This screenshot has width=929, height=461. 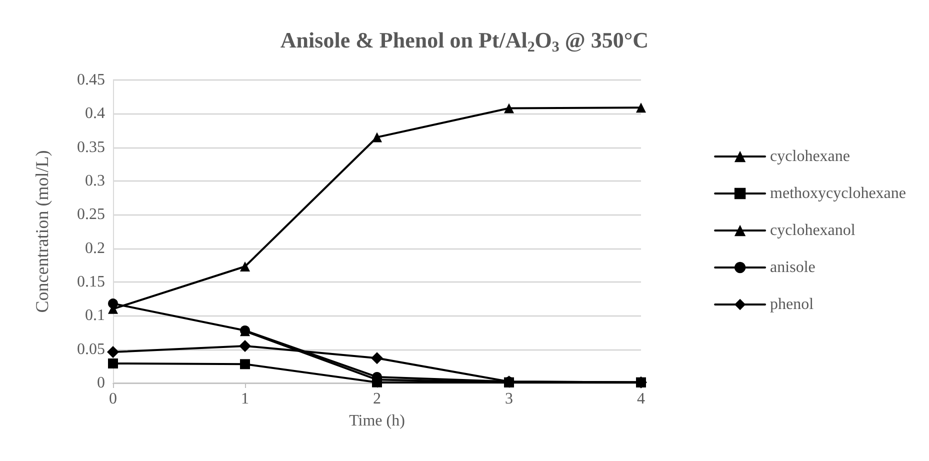 I want to click on y-tick-label: 0.2, so click(x=95, y=248).